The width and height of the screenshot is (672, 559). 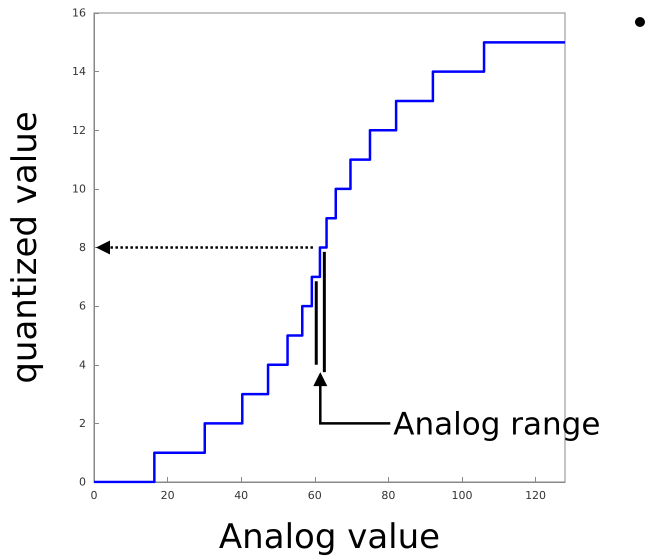 What do you see at coordinates (82, 365) in the screenshot?
I see `y-tick-label: 4` at bounding box center [82, 365].